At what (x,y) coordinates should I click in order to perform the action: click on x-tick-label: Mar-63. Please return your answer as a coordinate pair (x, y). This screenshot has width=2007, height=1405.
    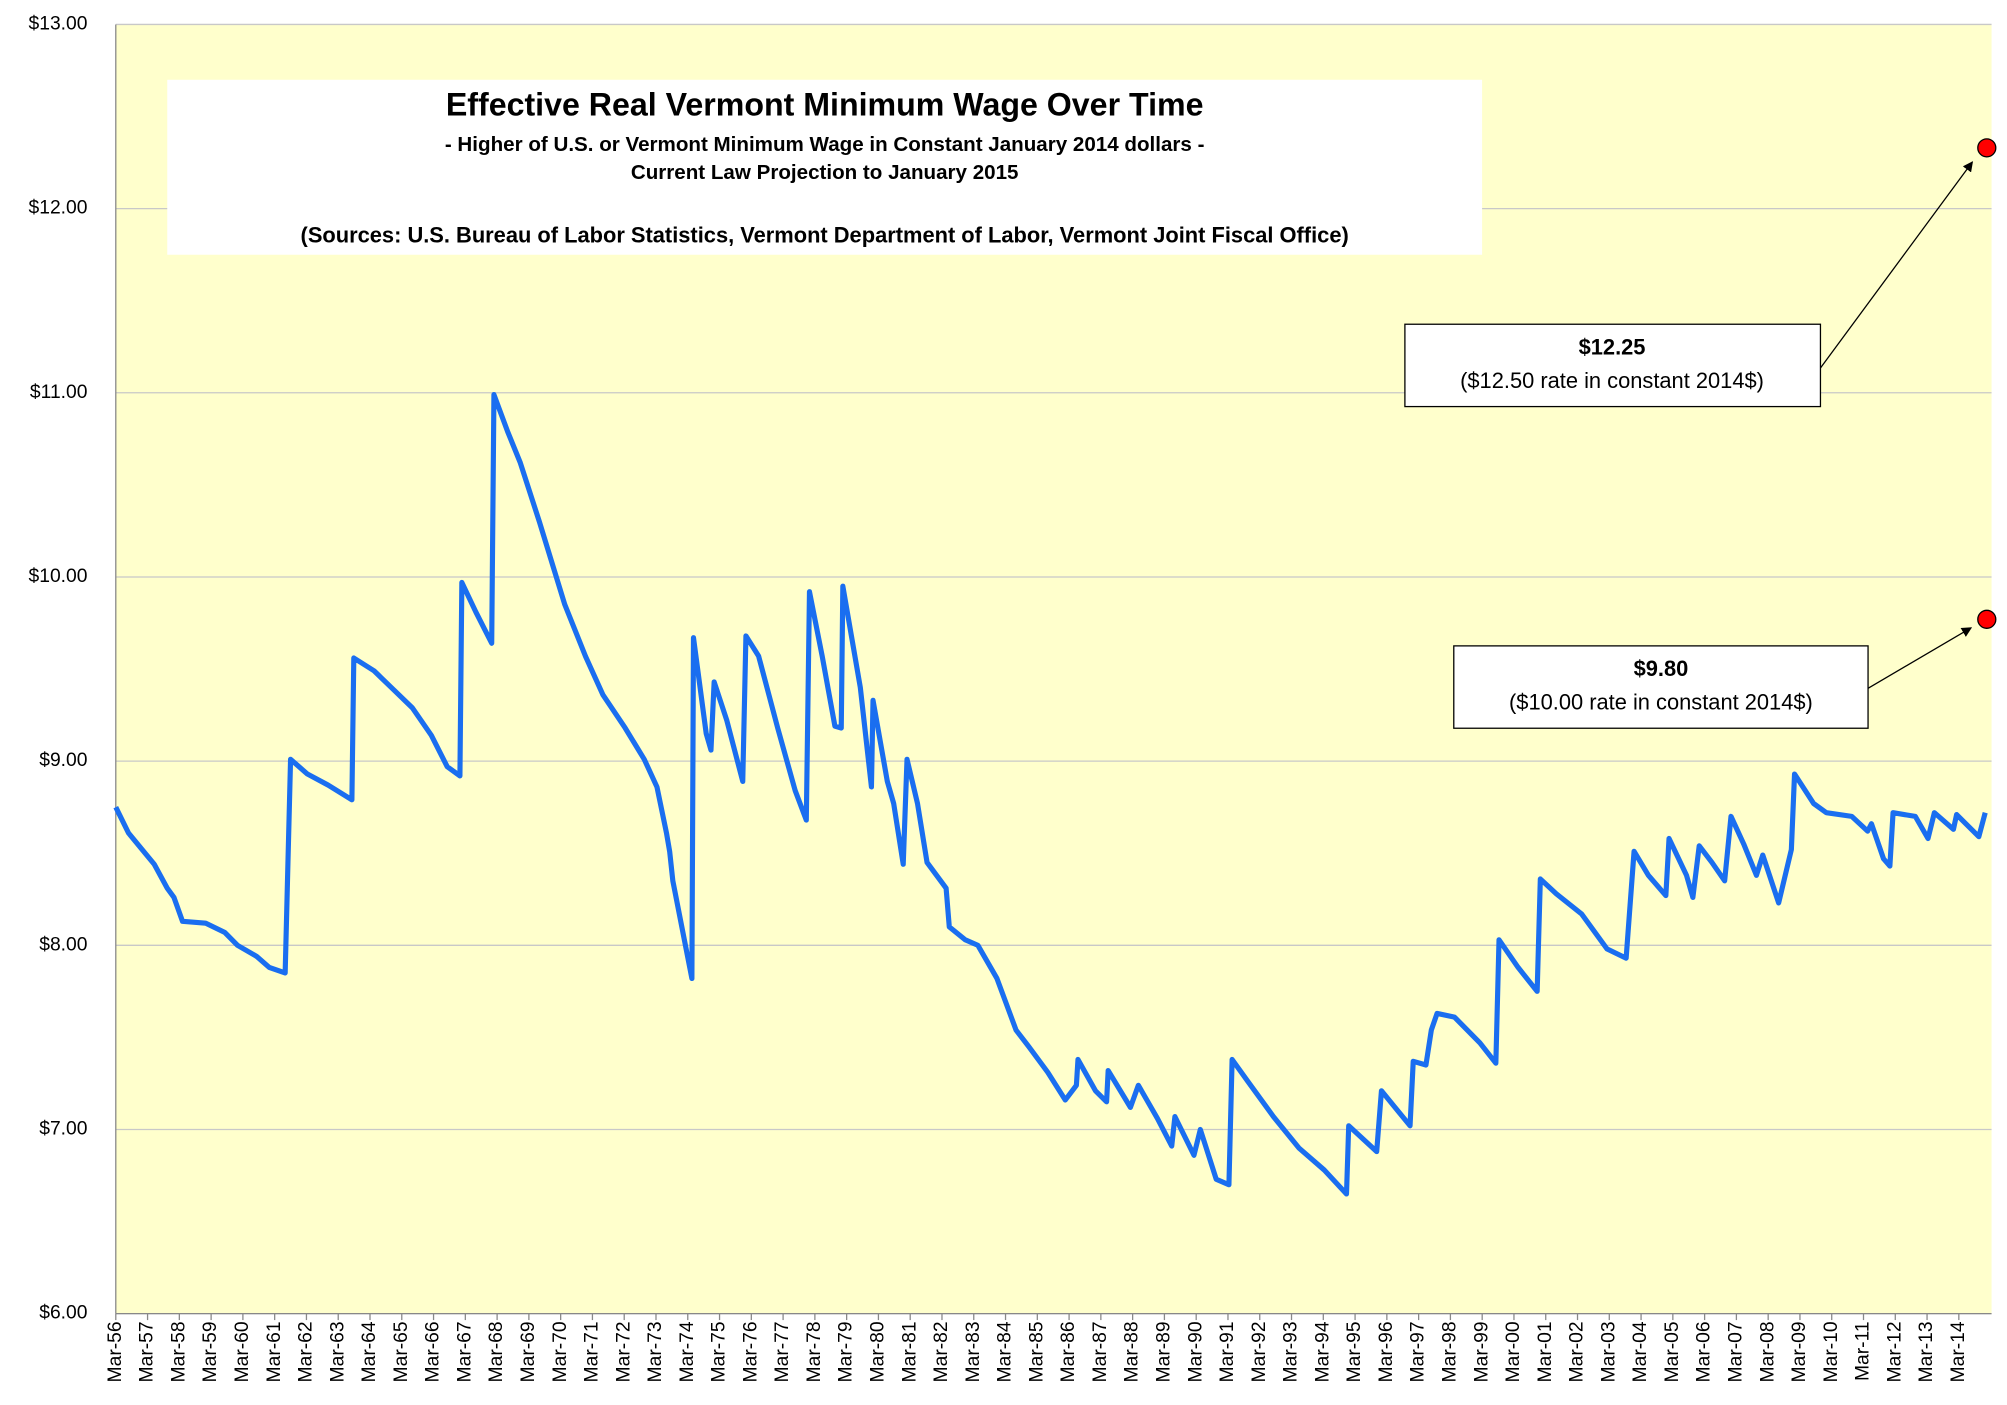
    Looking at the image, I should click on (337, 1351).